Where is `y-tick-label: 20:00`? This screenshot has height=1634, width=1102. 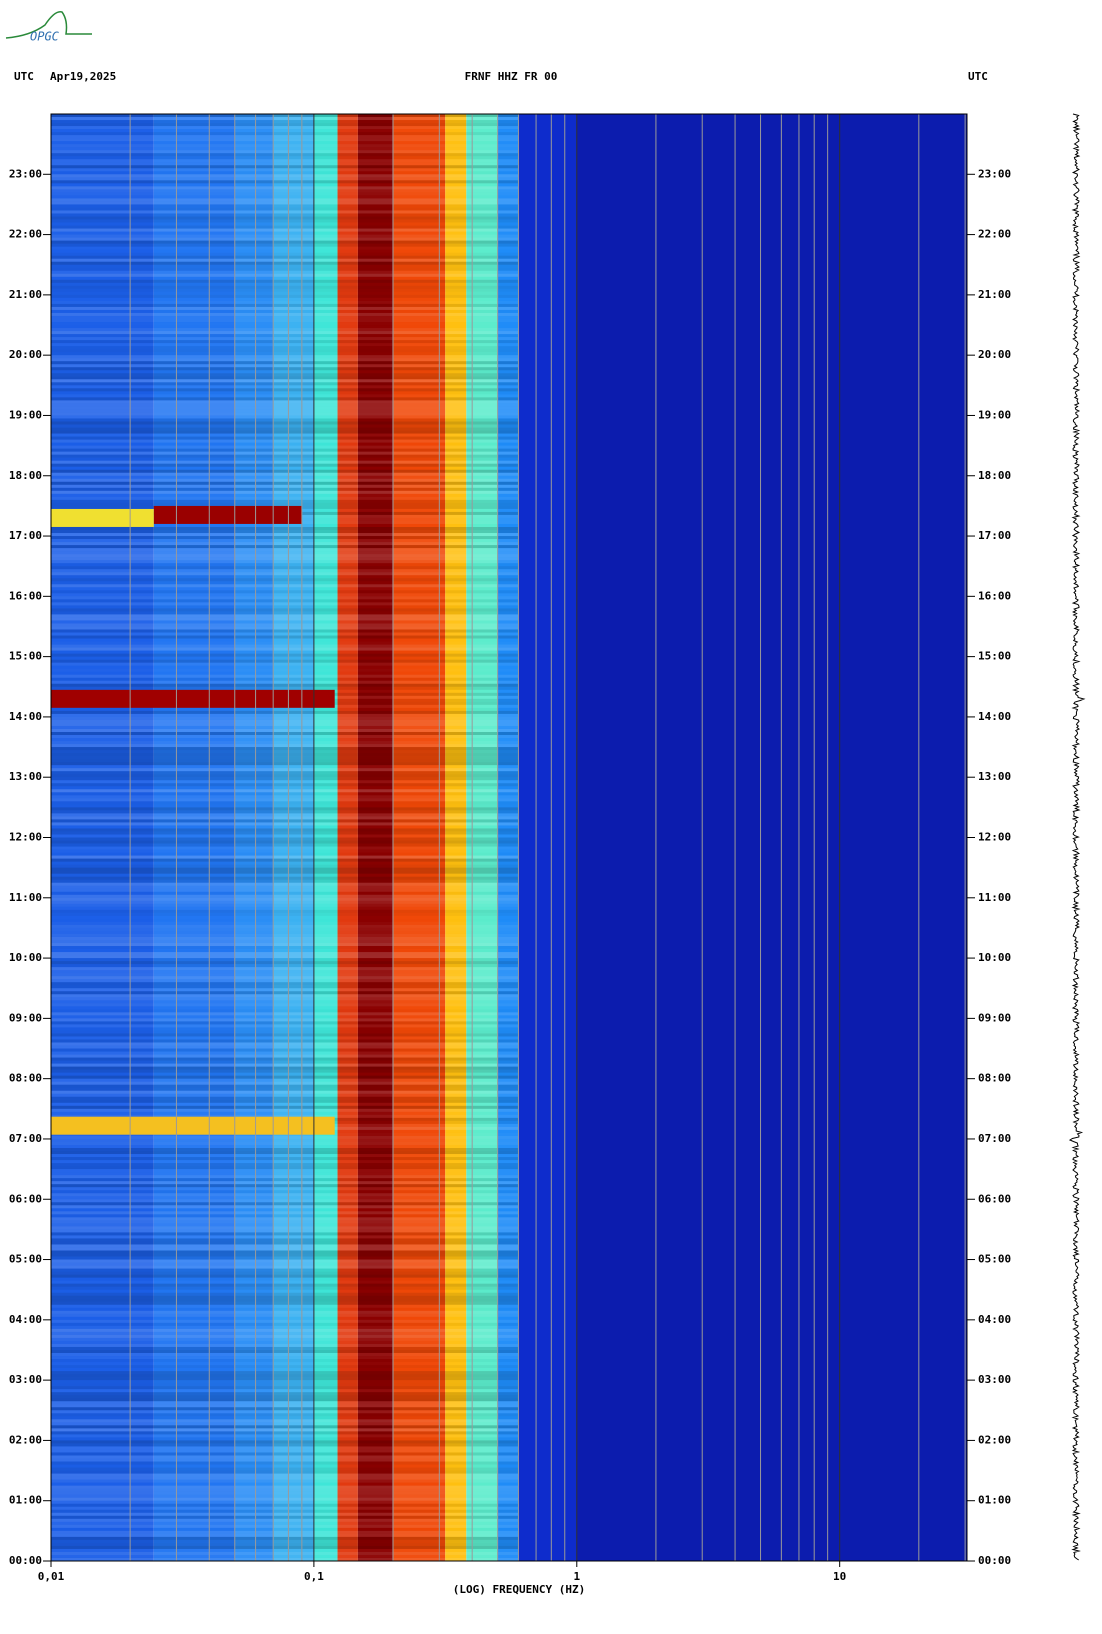 y-tick-label: 20:00 is located at coordinates (25, 354).